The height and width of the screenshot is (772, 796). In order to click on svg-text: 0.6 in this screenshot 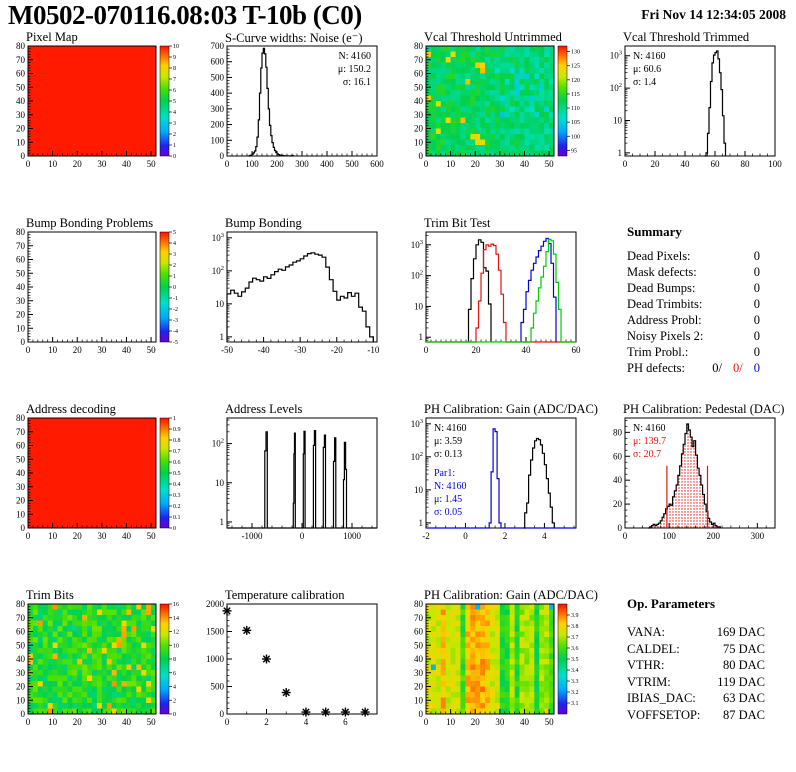, I will do `click(177, 463)`.